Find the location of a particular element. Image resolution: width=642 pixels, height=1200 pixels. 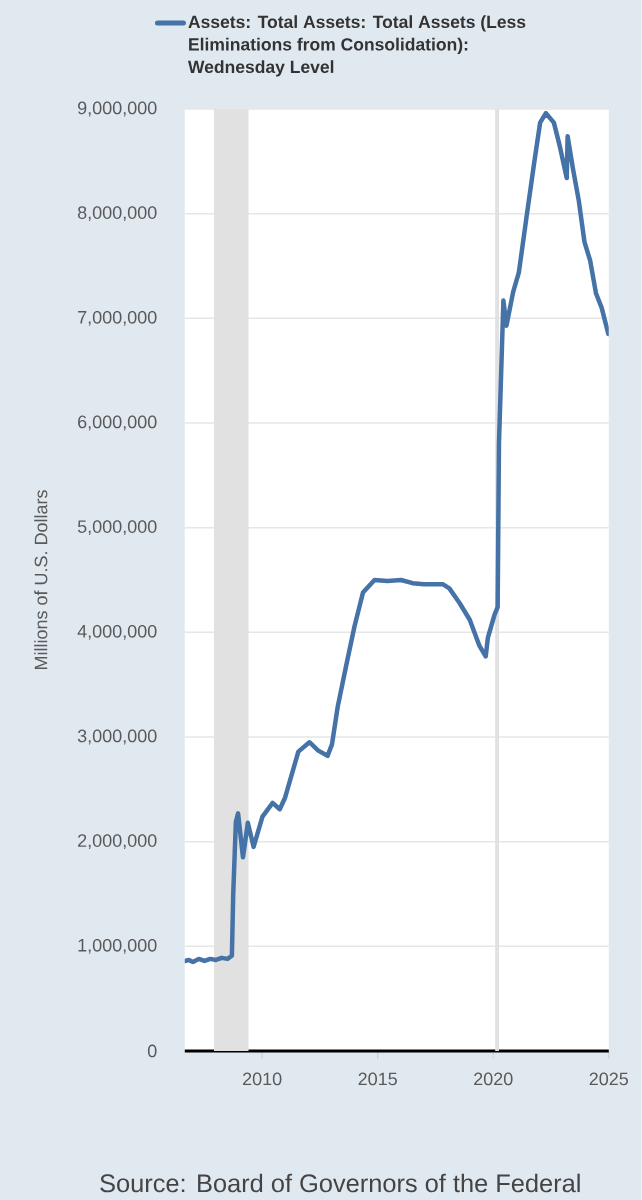

y-tick-label: 3,000,000 is located at coordinates (117, 737).